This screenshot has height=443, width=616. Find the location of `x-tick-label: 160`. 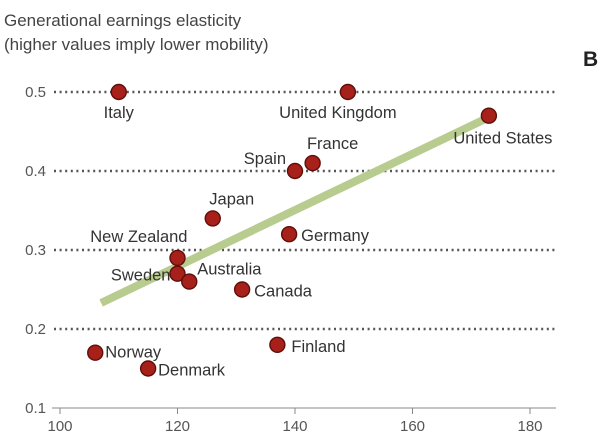

x-tick-label: 160 is located at coordinates (412, 426).